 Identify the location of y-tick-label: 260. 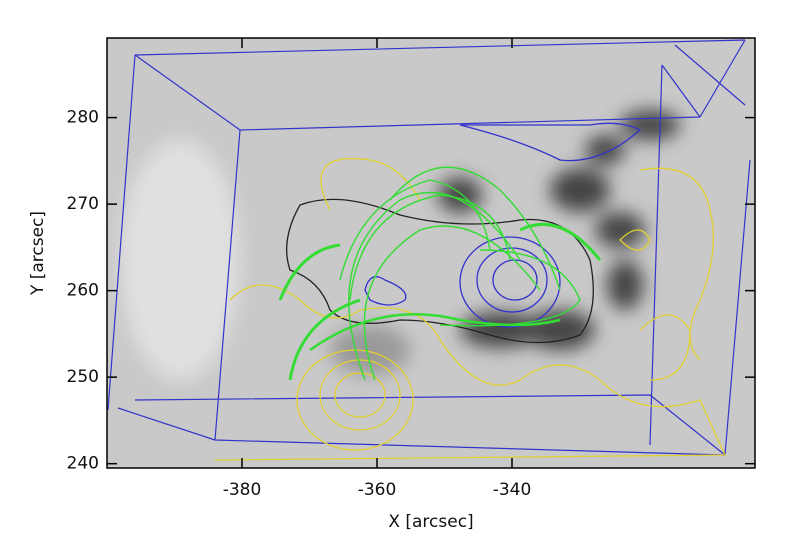
(83, 291).